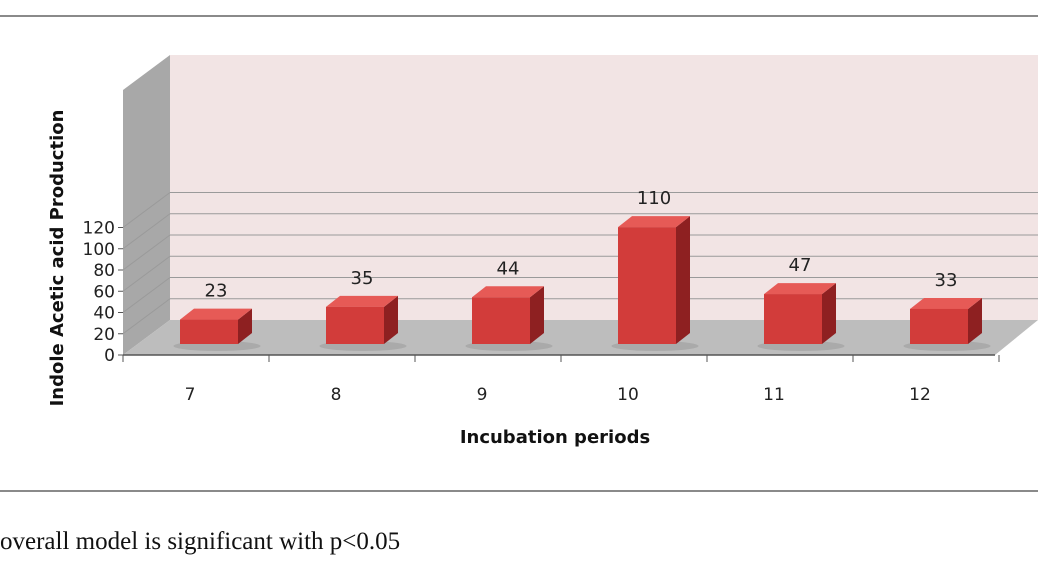 This screenshot has width=1038, height=576. What do you see at coordinates (104, 314) in the screenshot?
I see `y-tick-label: 40` at bounding box center [104, 314].